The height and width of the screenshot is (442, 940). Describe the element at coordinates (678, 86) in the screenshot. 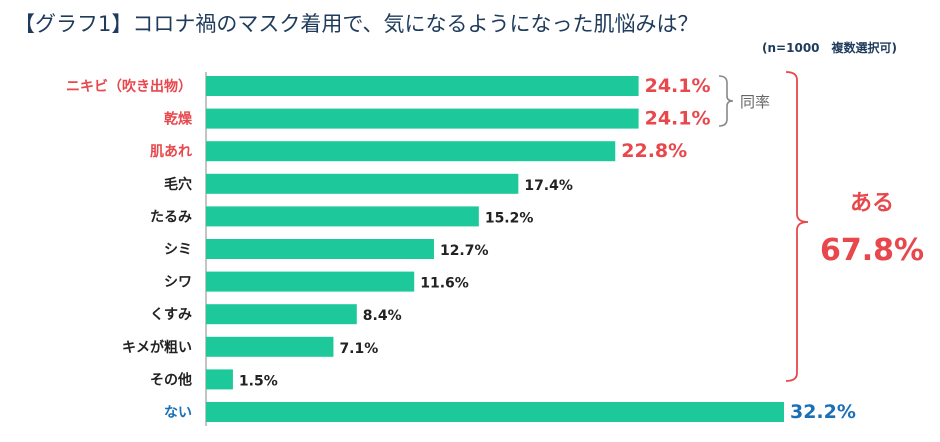

I see `value-label-0: 24.1%` at that location.